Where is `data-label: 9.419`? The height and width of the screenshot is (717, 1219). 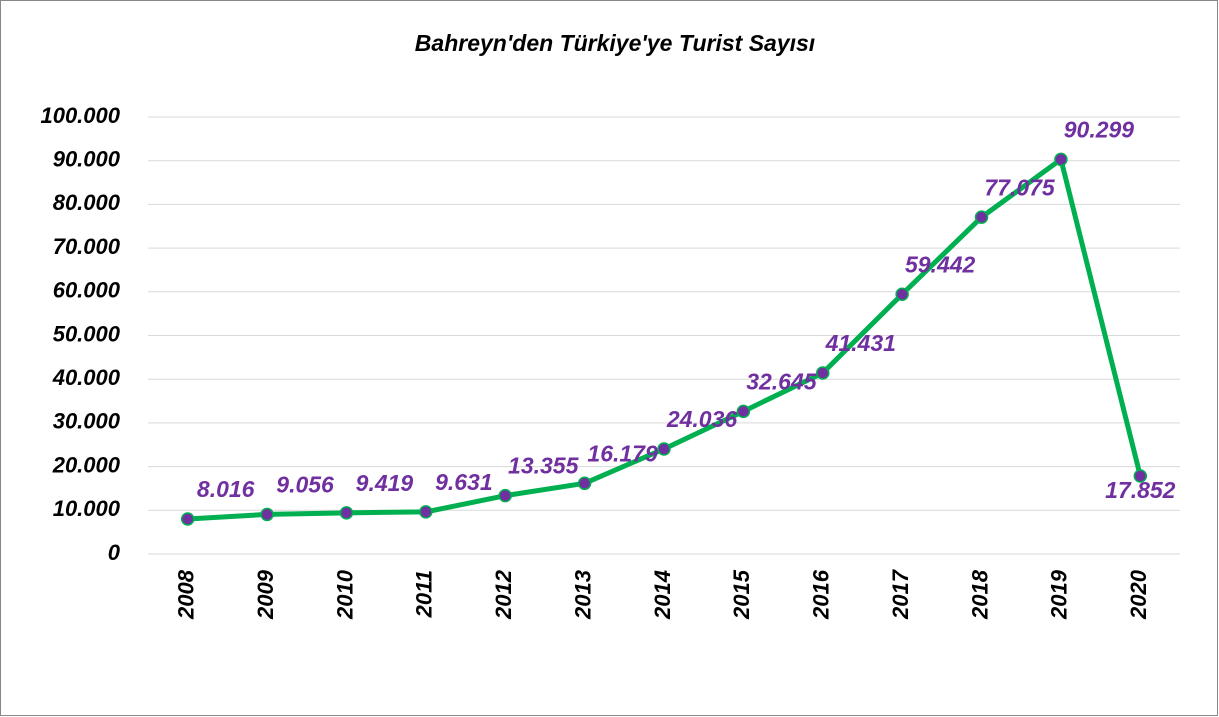
data-label: 9.419 is located at coordinates (385, 483).